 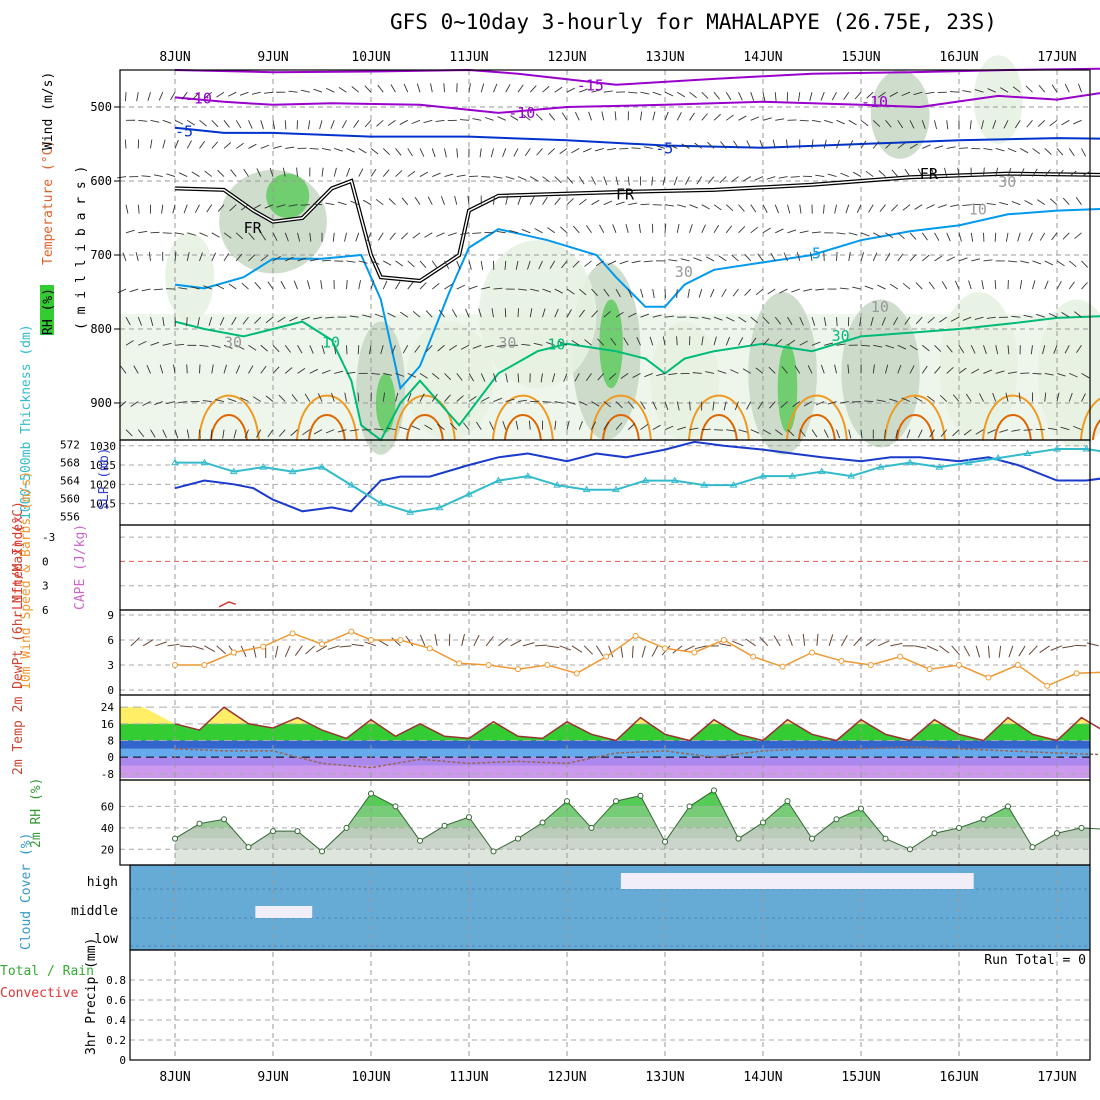 I want to click on slp-y-tick: 1030, so click(x=103, y=446).